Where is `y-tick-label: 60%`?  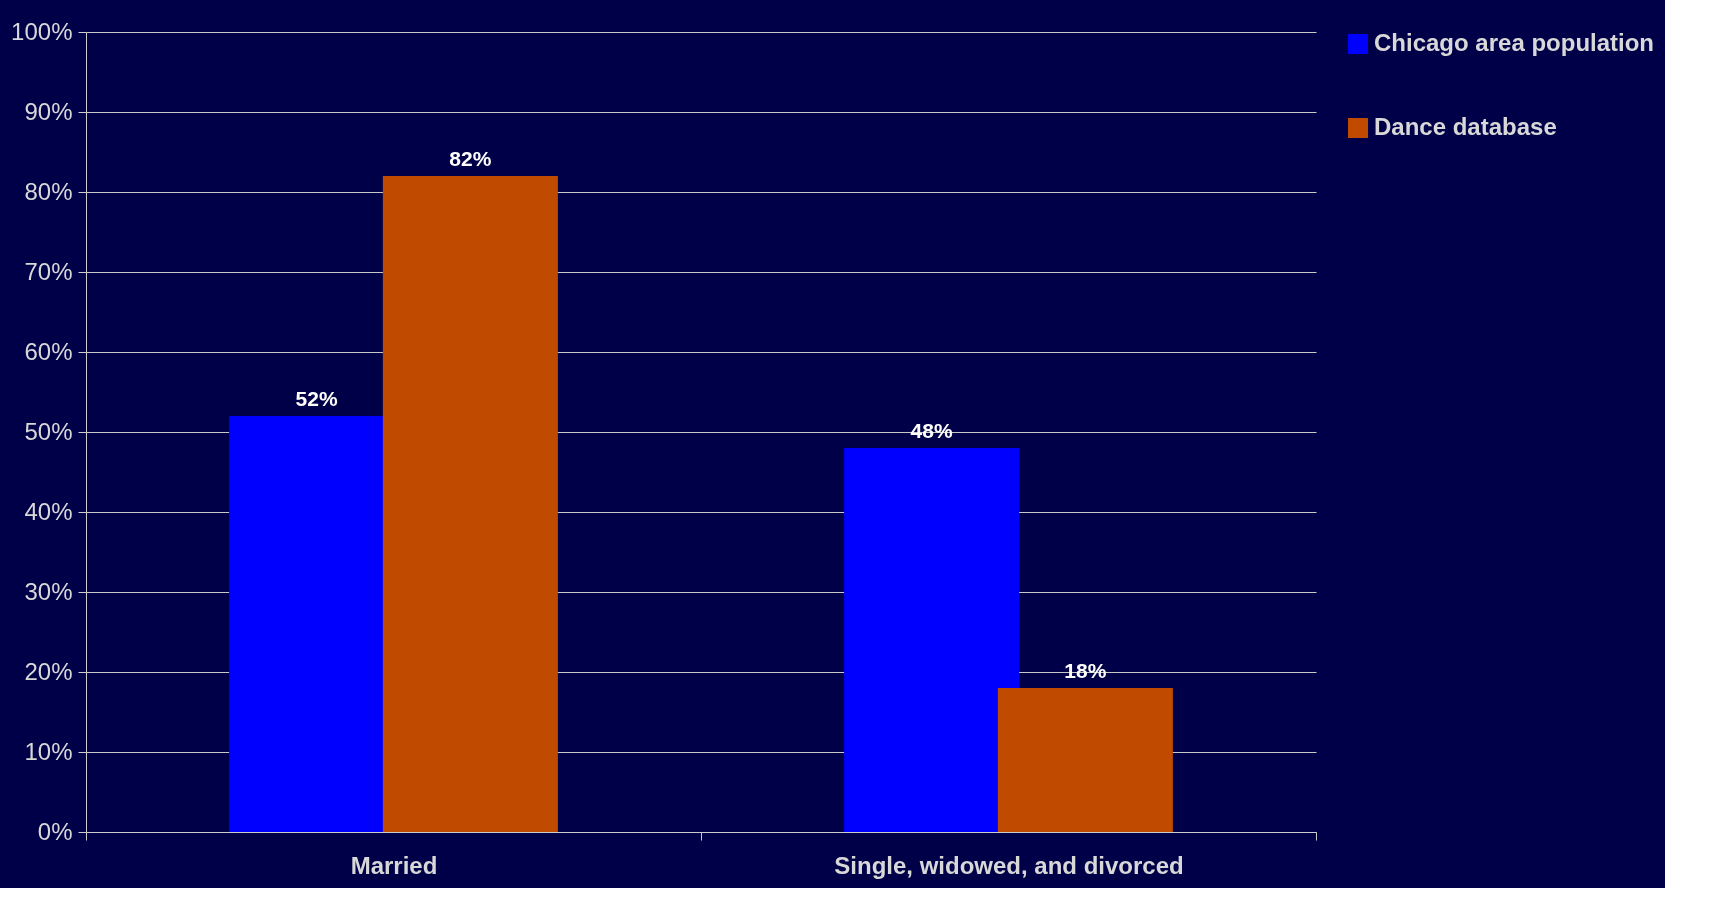
y-tick-label: 60% is located at coordinates (48, 351).